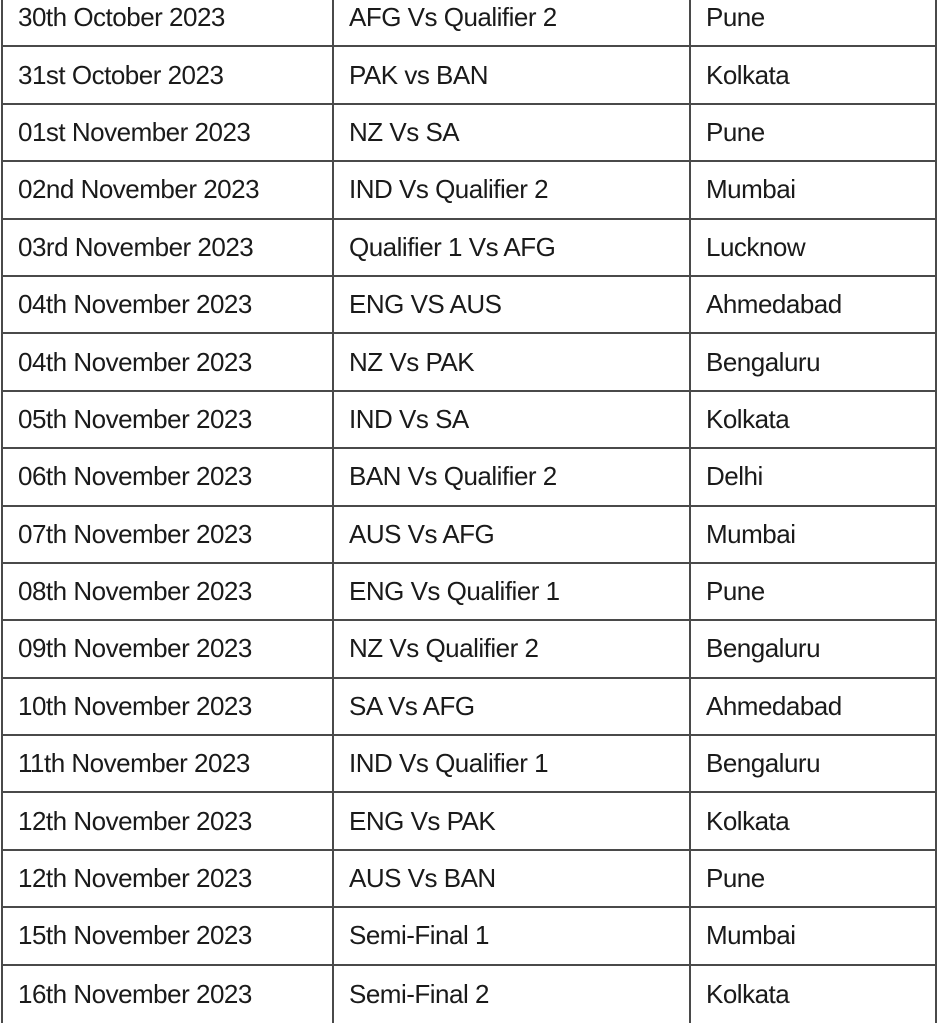 This screenshot has height=1024, width=943. Describe the element at coordinates (512, 247) in the screenshot. I see `match-cell: Qualifier 1 Vs AFG` at that location.